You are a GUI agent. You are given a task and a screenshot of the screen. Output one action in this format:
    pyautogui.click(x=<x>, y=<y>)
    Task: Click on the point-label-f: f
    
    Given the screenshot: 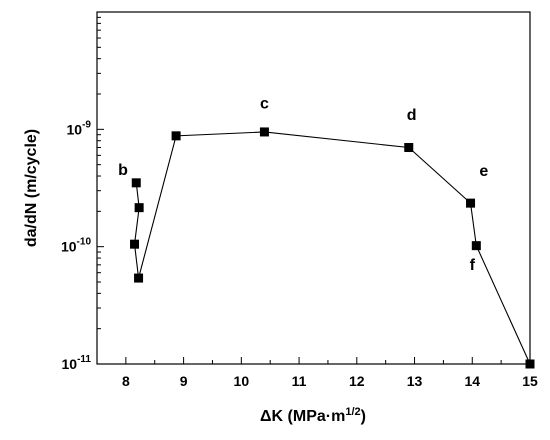 What is the action you would take?
    pyautogui.click(x=473, y=265)
    